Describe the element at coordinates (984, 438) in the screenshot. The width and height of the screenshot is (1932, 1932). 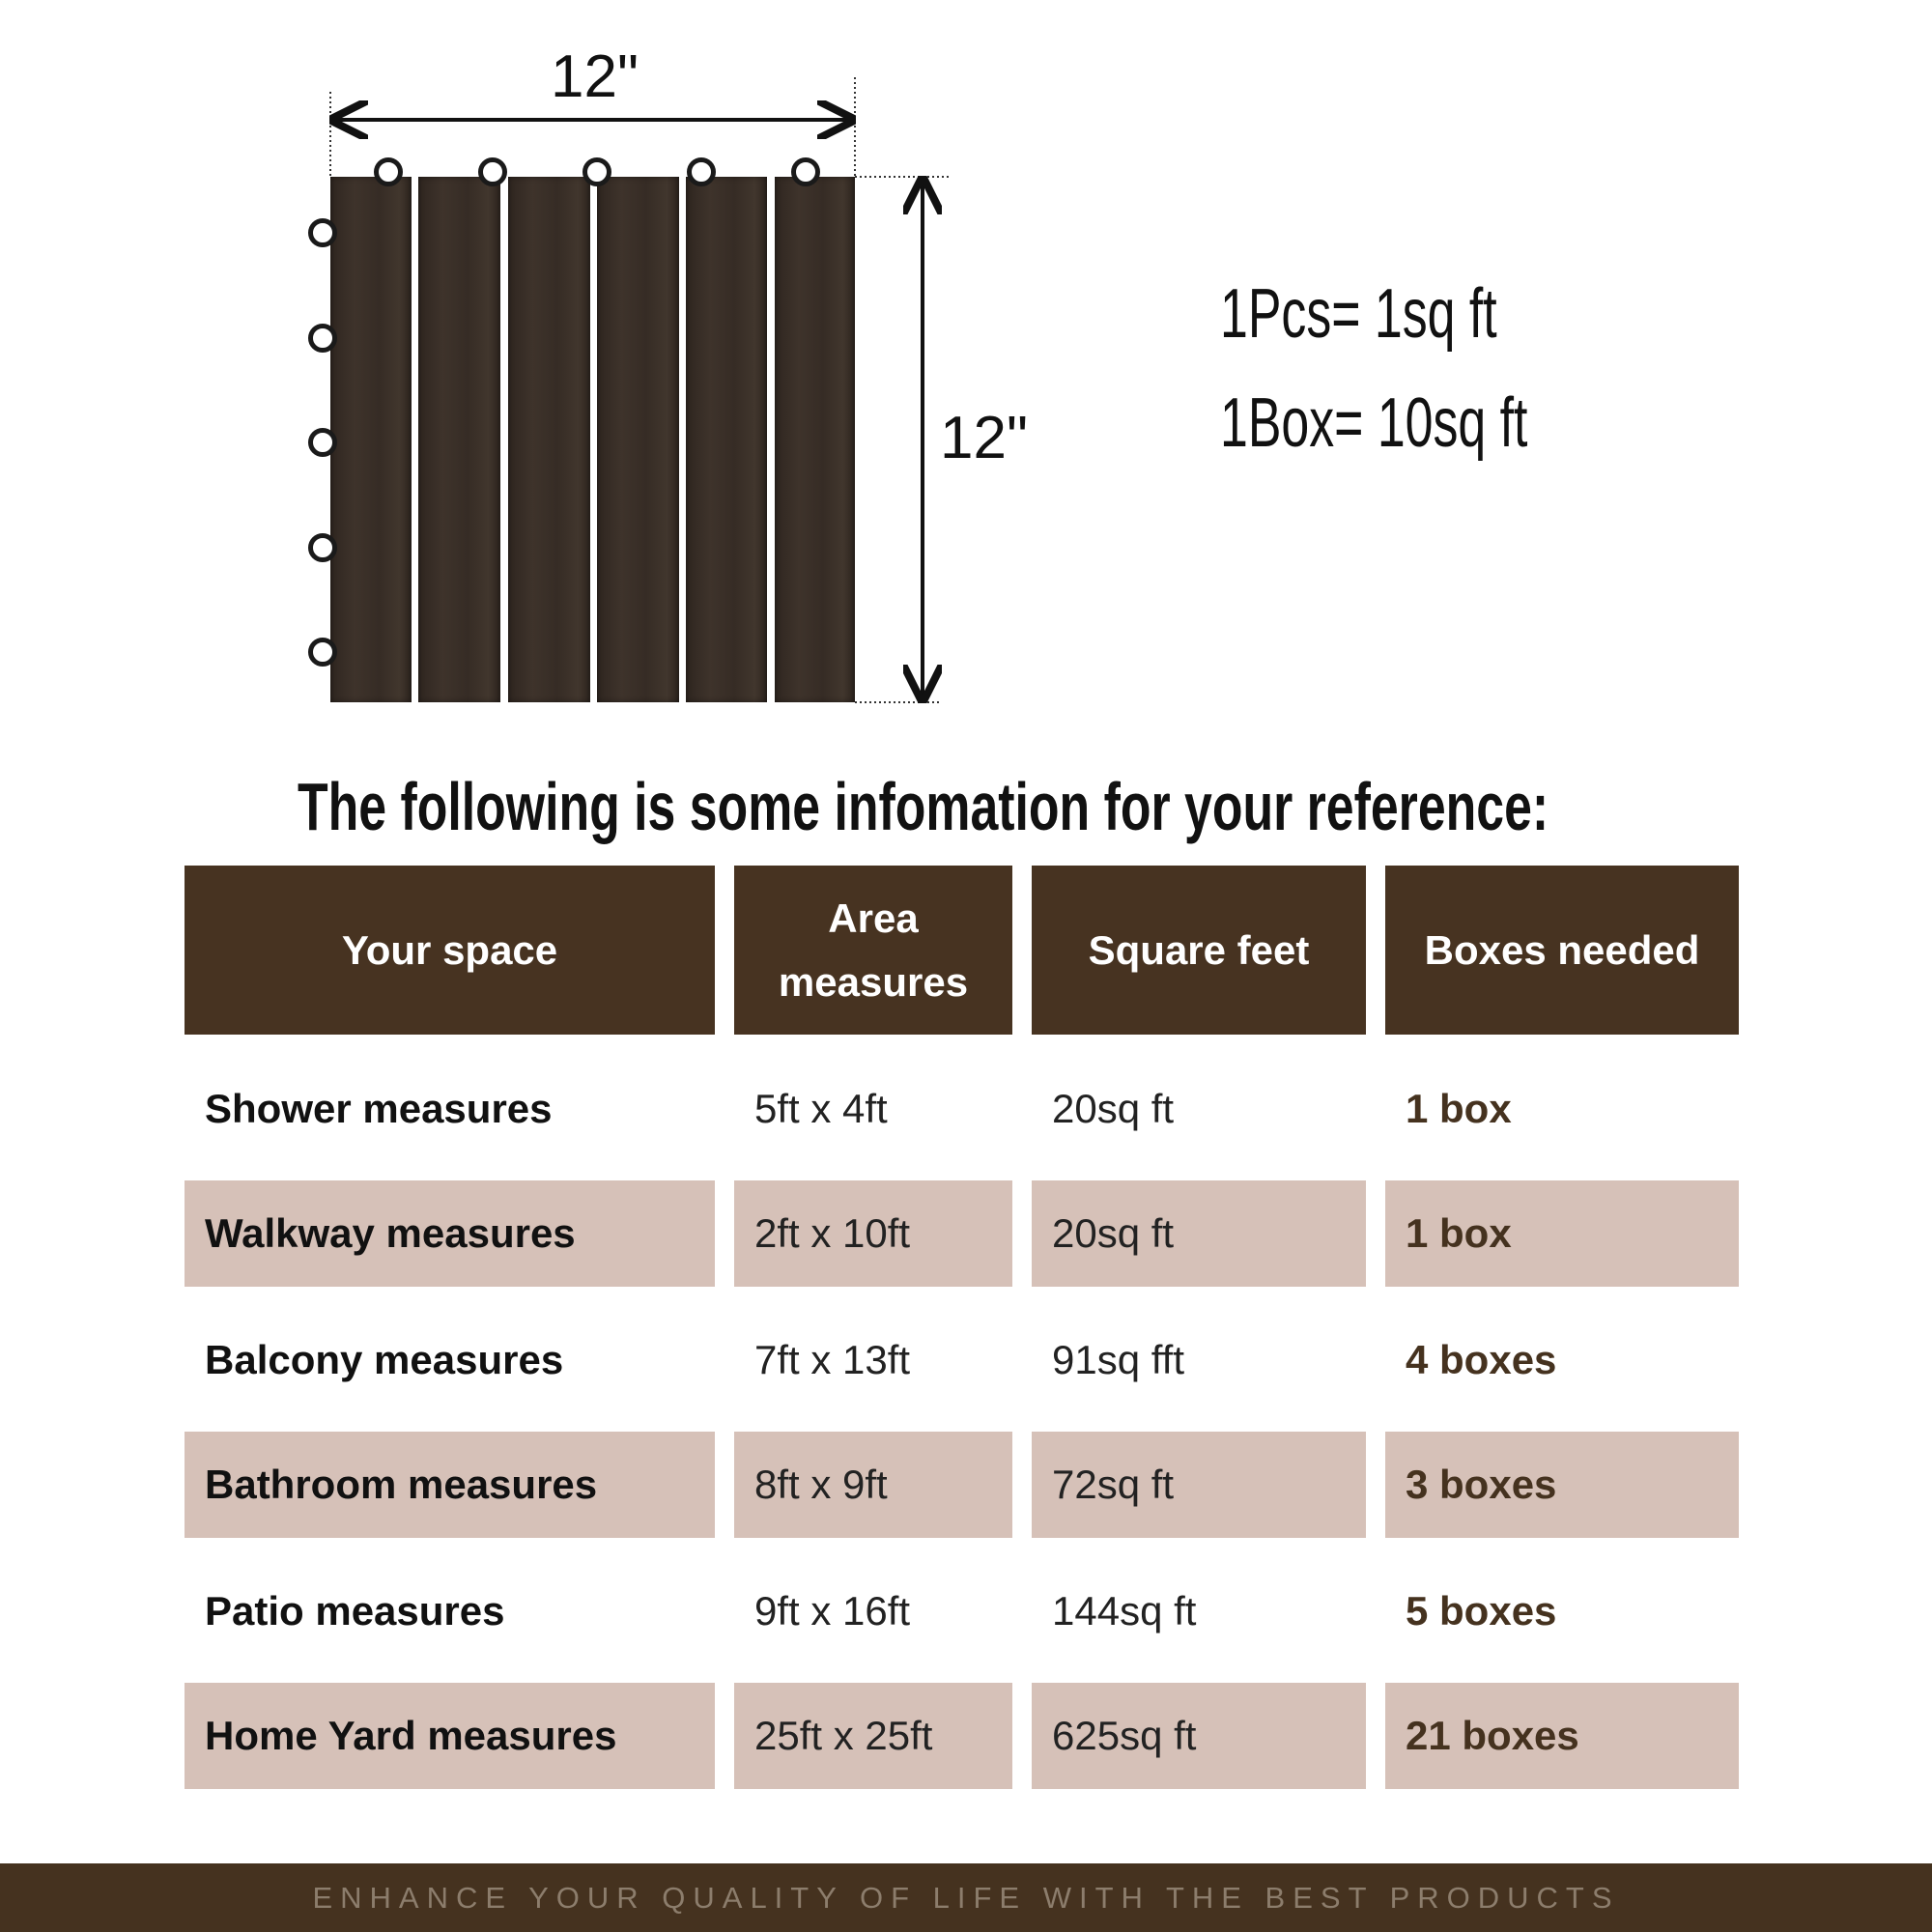
I see `height-label: 12"` at that location.